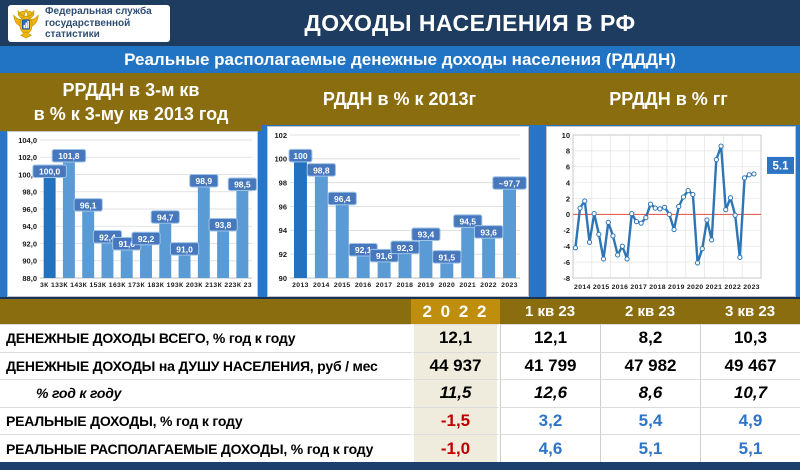 Image resolution: width=800 pixels, height=470 pixels. What do you see at coordinates (205, 311) in the screenshot?
I see `table-header-spacer` at bounding box center [205, 311].